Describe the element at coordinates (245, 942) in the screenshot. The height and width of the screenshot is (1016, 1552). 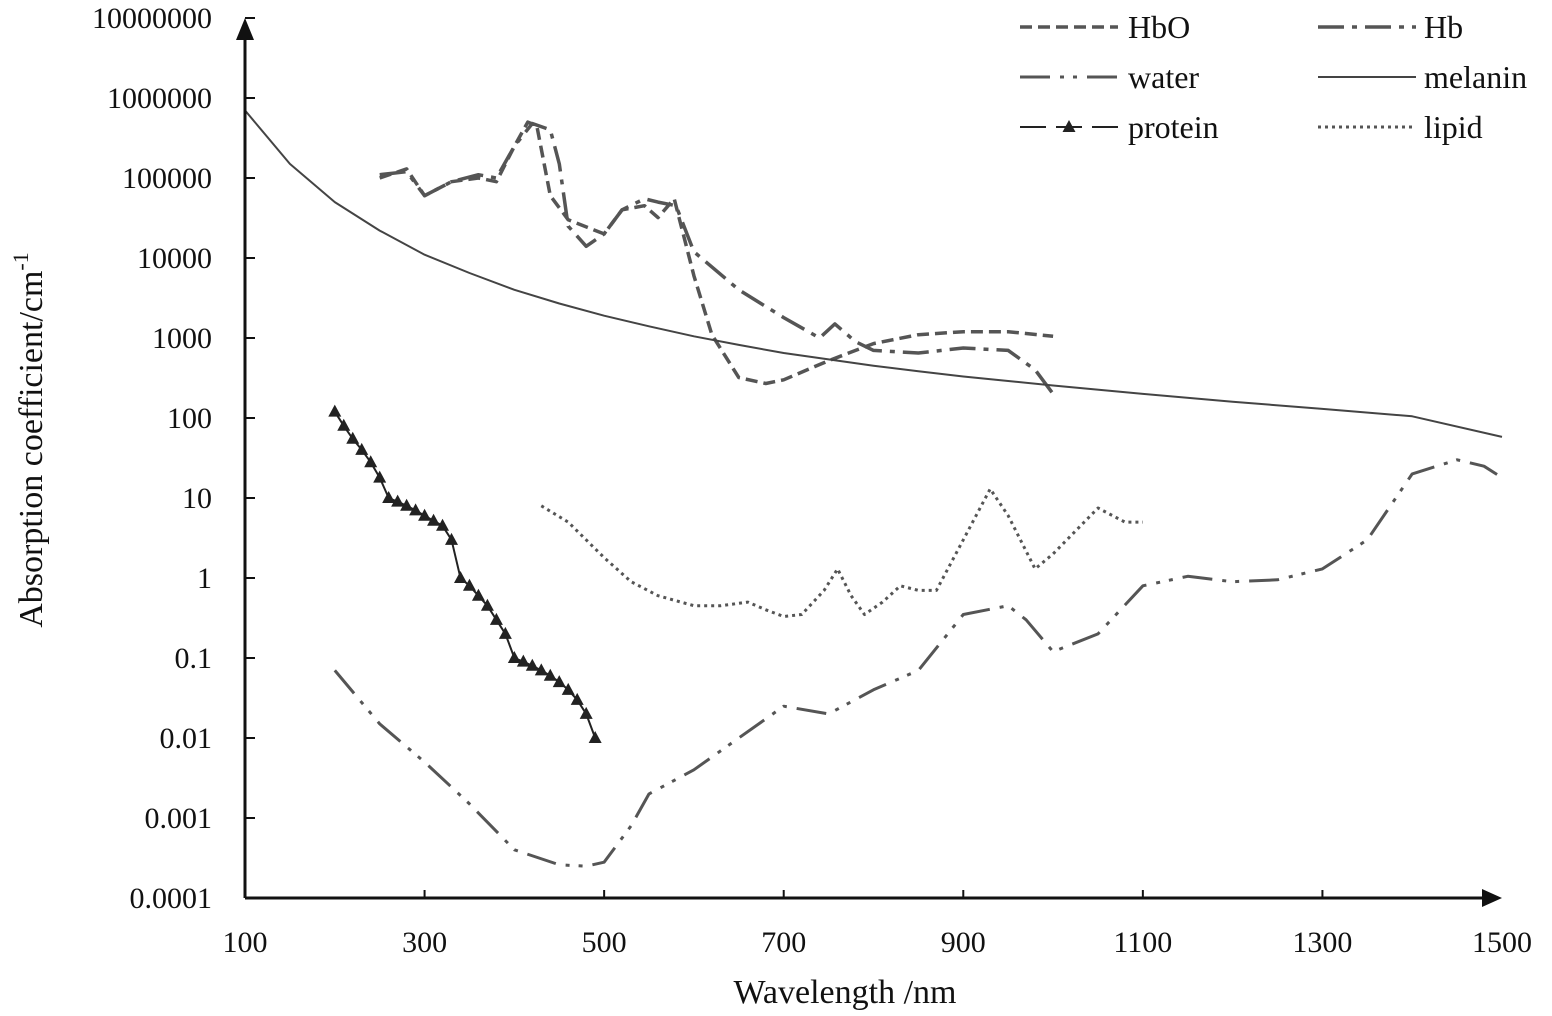
I see `x-tick-label: 100` at that location.